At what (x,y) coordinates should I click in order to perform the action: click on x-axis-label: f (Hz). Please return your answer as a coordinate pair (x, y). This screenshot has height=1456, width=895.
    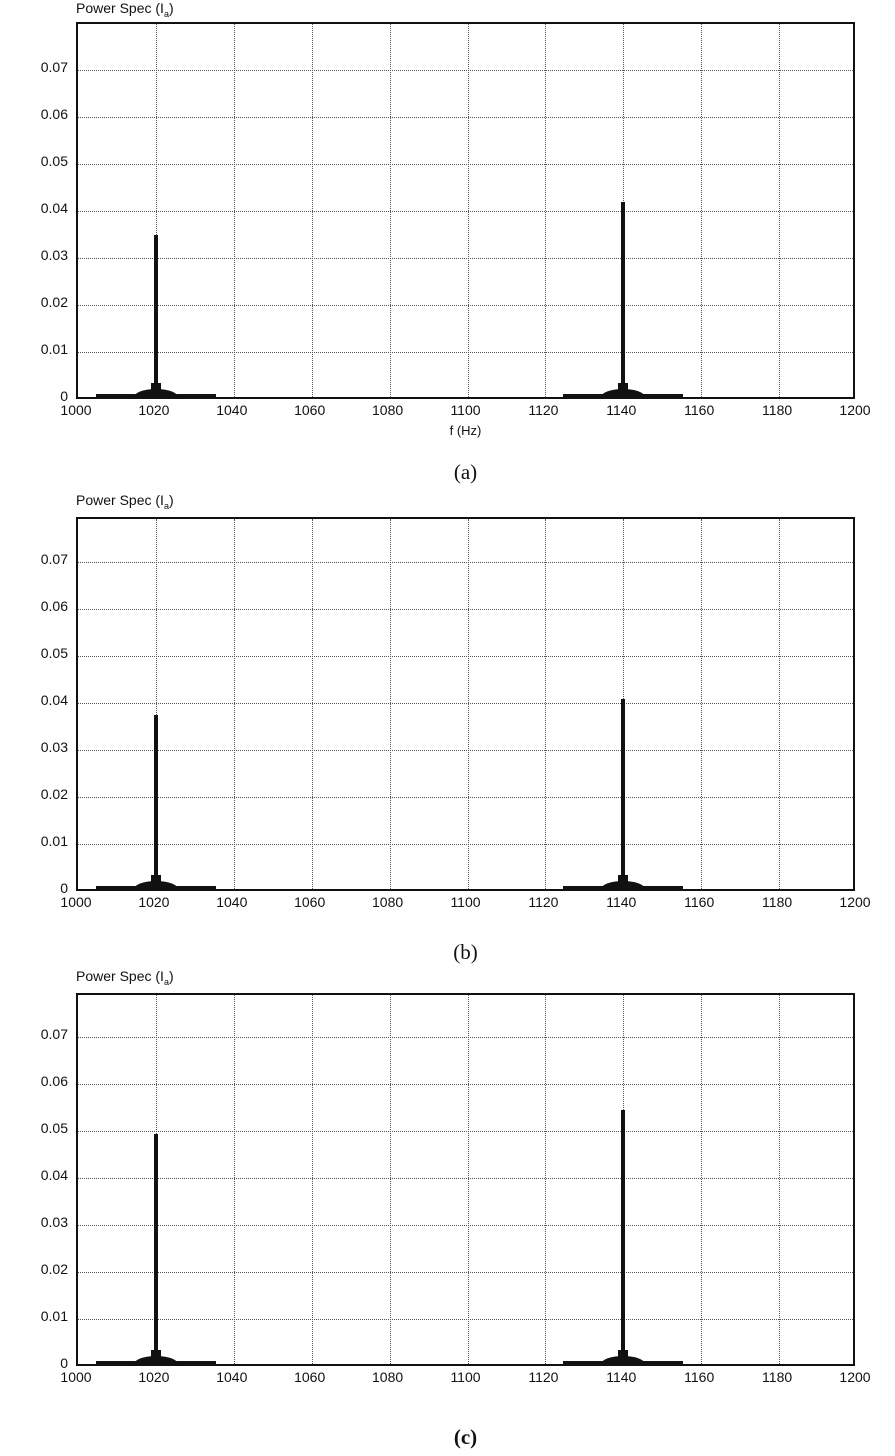
    Looking at the image, I should click on (465, 430).